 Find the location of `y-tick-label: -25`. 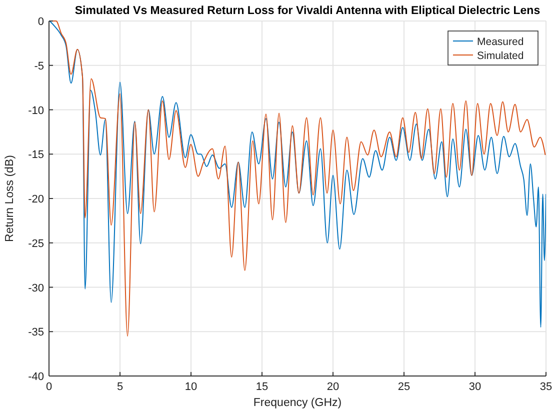

y-tick-label: -25 is located at coordinates (36, 244).